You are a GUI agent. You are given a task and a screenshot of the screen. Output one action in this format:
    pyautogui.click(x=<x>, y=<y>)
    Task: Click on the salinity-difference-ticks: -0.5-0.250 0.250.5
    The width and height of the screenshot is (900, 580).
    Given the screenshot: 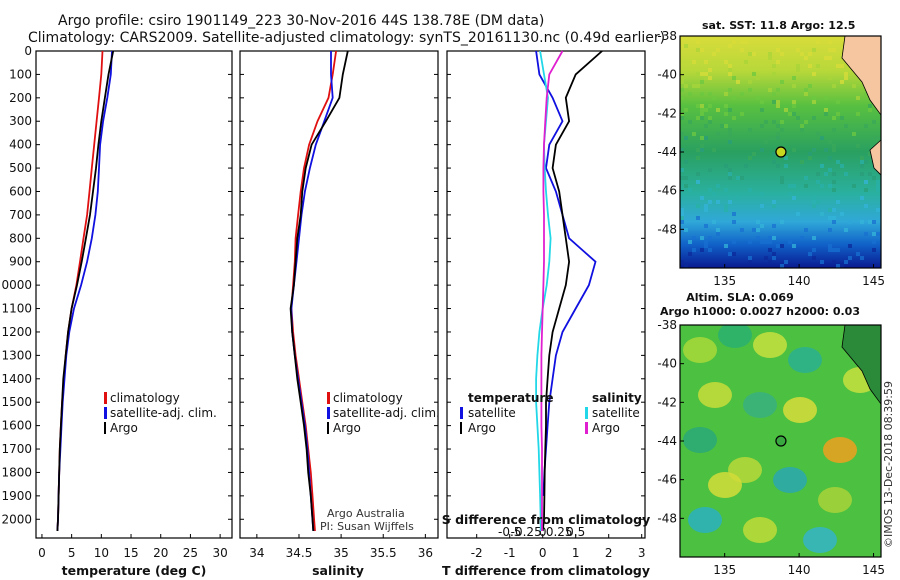 What is the action you would take?
    pyautogui.click(x=541, y=532)
    